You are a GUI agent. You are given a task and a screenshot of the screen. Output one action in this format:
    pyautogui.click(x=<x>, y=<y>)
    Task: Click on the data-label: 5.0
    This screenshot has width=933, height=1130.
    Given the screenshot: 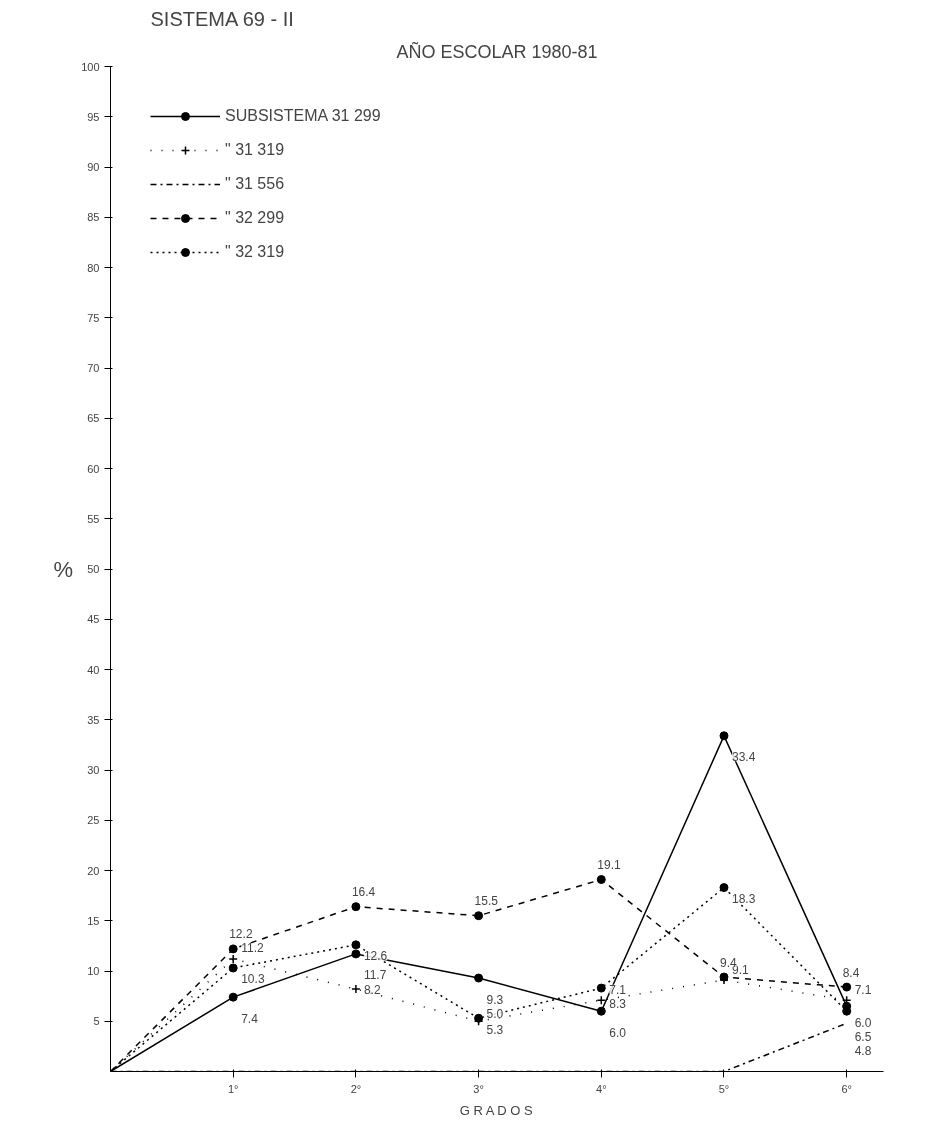 What is the action you would take?
    pyautogui.click(x=495, y=1013)
    